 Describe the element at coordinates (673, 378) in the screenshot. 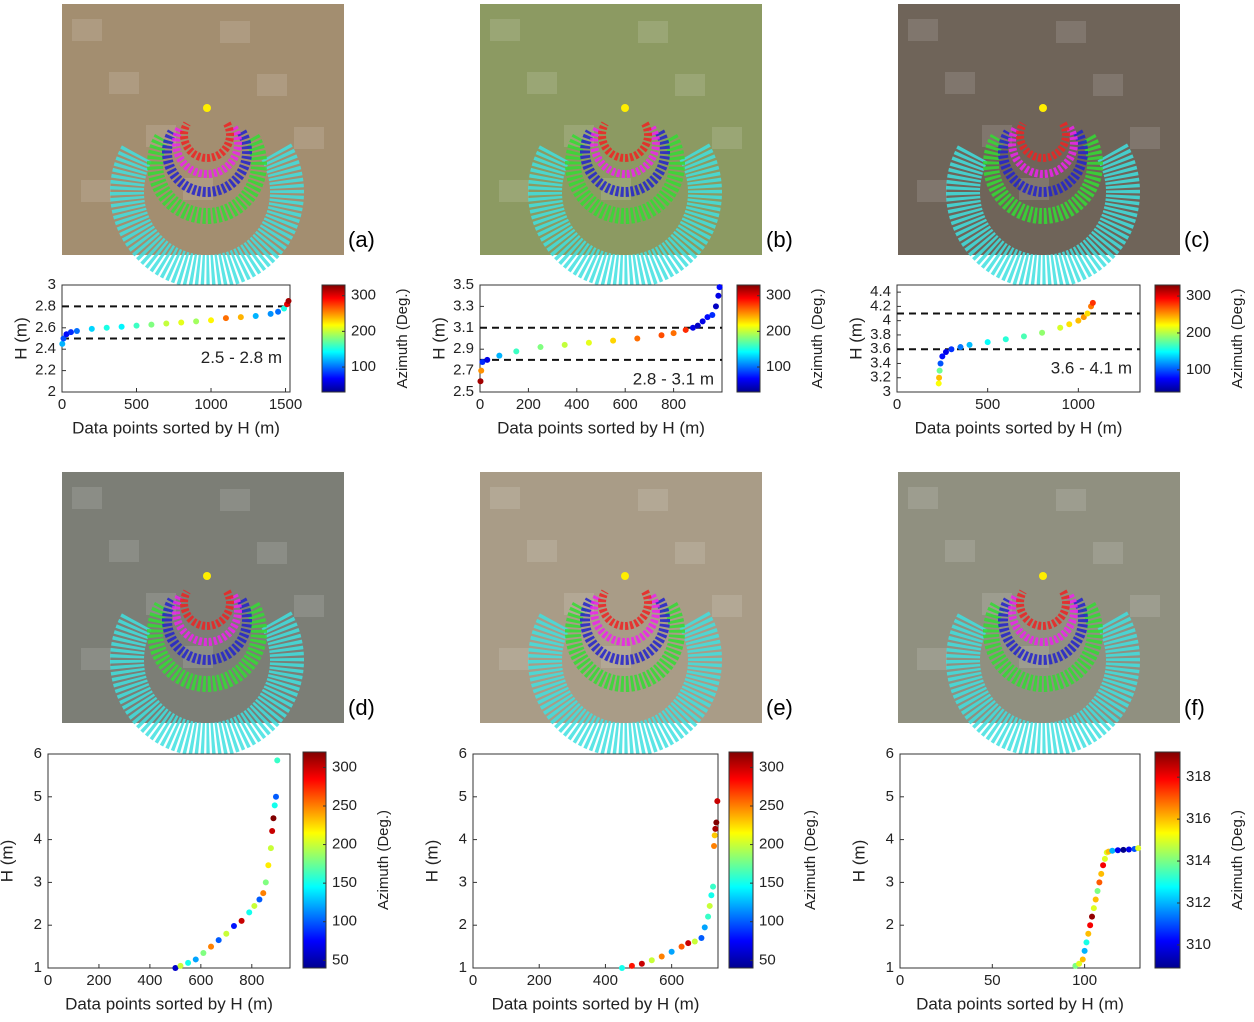

I see `range-annotation: 2.8 - 3.1 m` at that location.